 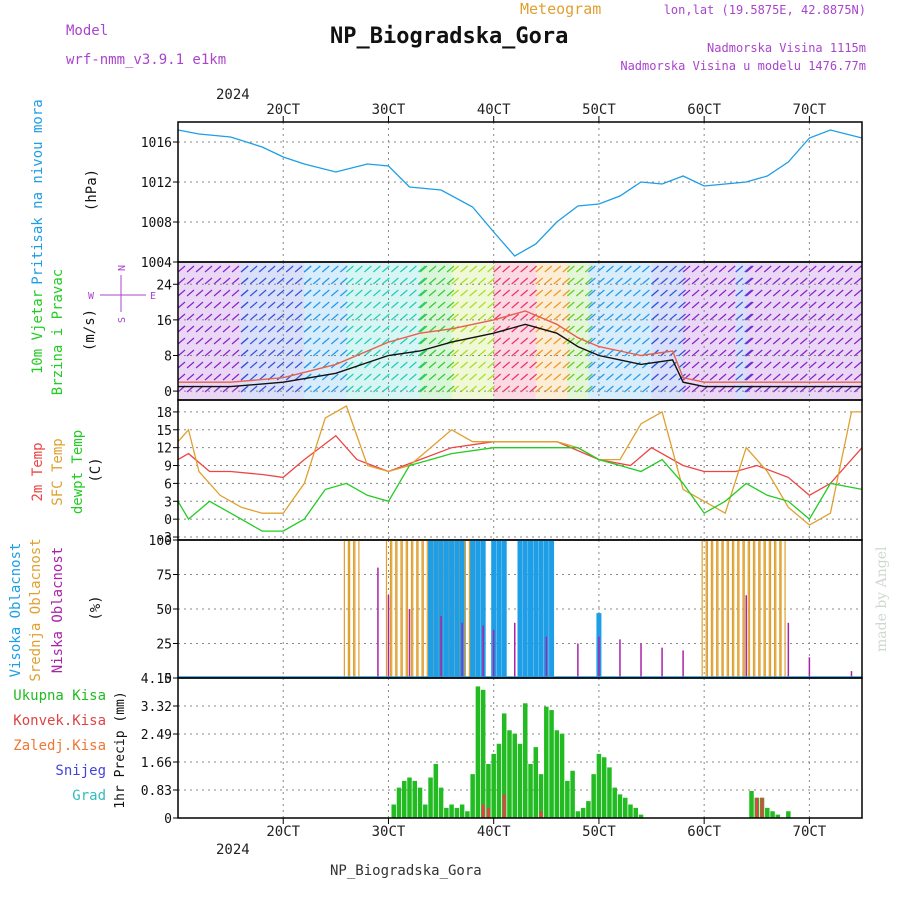 What do you see at coordinates (168, 392) in the screenshot?
I see `y-tick-label: 0` at bounding box center [168, 392].